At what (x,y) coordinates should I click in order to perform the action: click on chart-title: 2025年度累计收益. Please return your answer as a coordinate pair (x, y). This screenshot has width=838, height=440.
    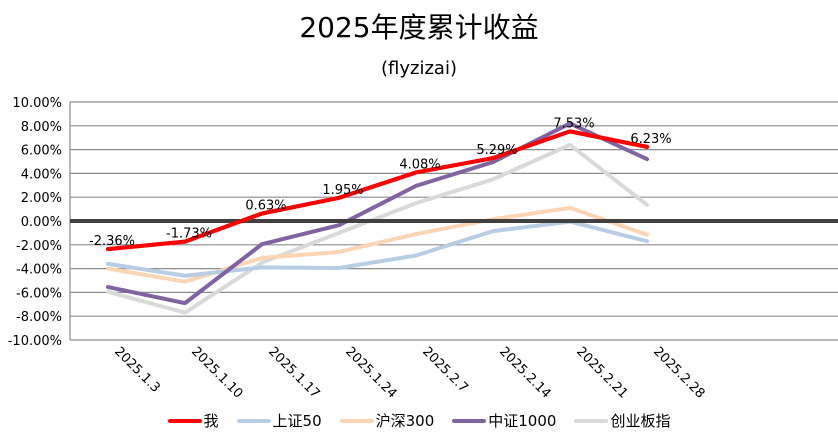
    Looking at the image, I should click on (419, 27).